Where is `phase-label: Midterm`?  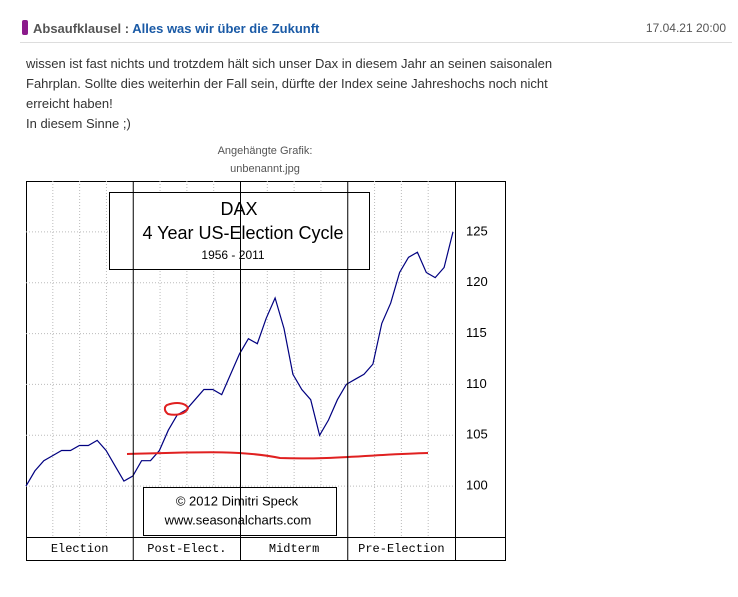 phase-label: Midterm is located at coordinates (294, 549).